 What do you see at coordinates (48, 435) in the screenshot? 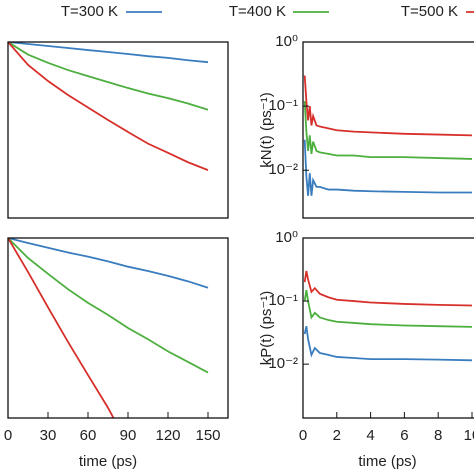
I see `x-tick-label: 30` at bounding box center [48, 435].